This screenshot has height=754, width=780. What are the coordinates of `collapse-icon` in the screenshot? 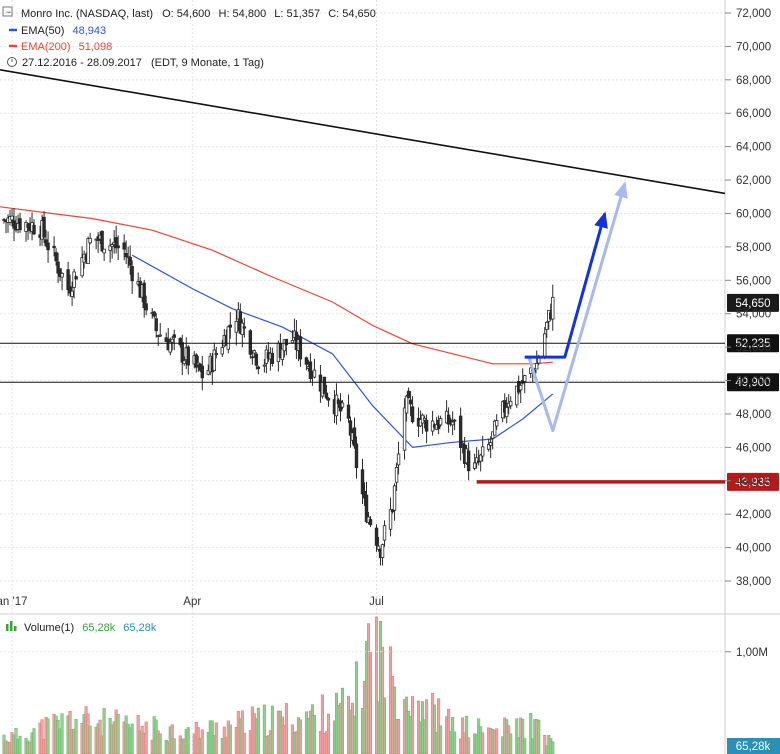 It's located at (7, 11).